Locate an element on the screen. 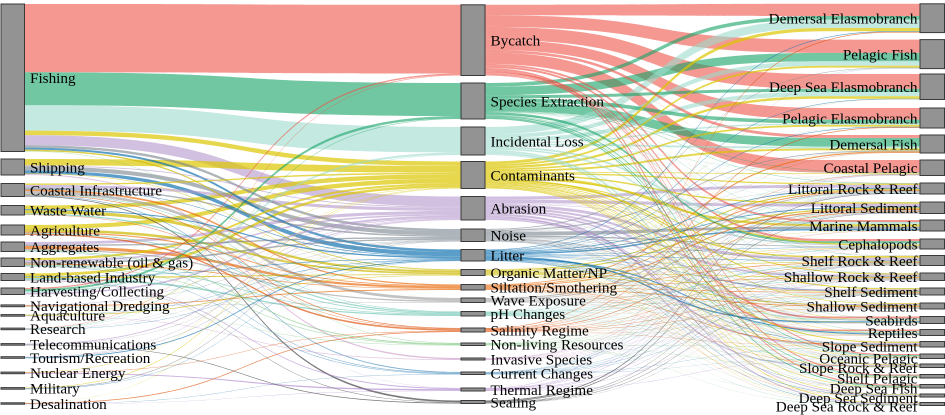 The width and height of the screenshot is (945, 415). svg-text: Non-renewable (oil & gas) is located at coordinates (111, 263).